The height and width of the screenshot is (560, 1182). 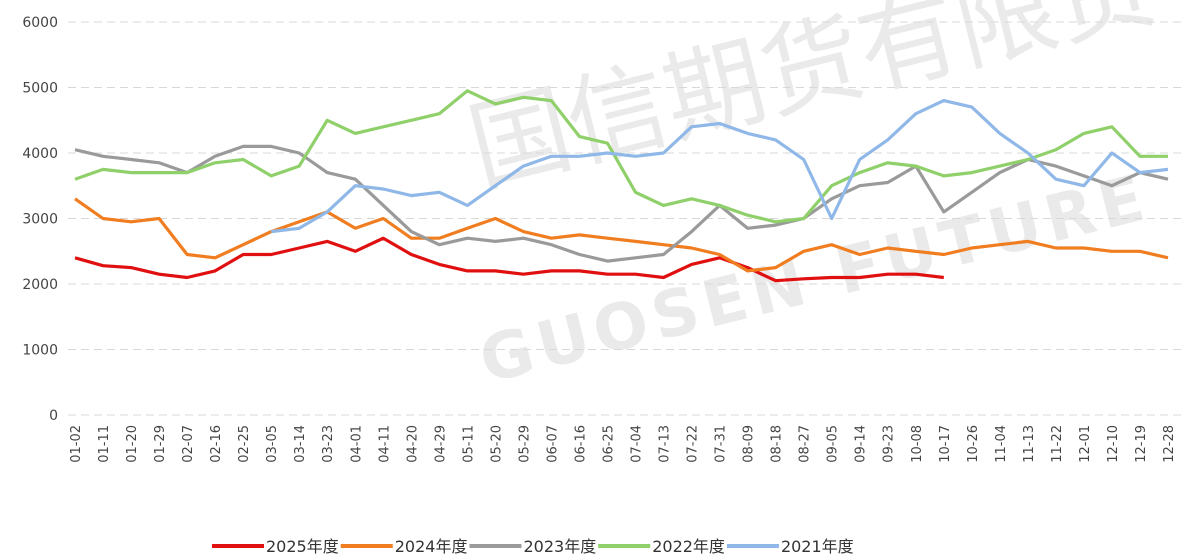 I want to click on y-tick-label: 4000, so click(x=40, y=154).